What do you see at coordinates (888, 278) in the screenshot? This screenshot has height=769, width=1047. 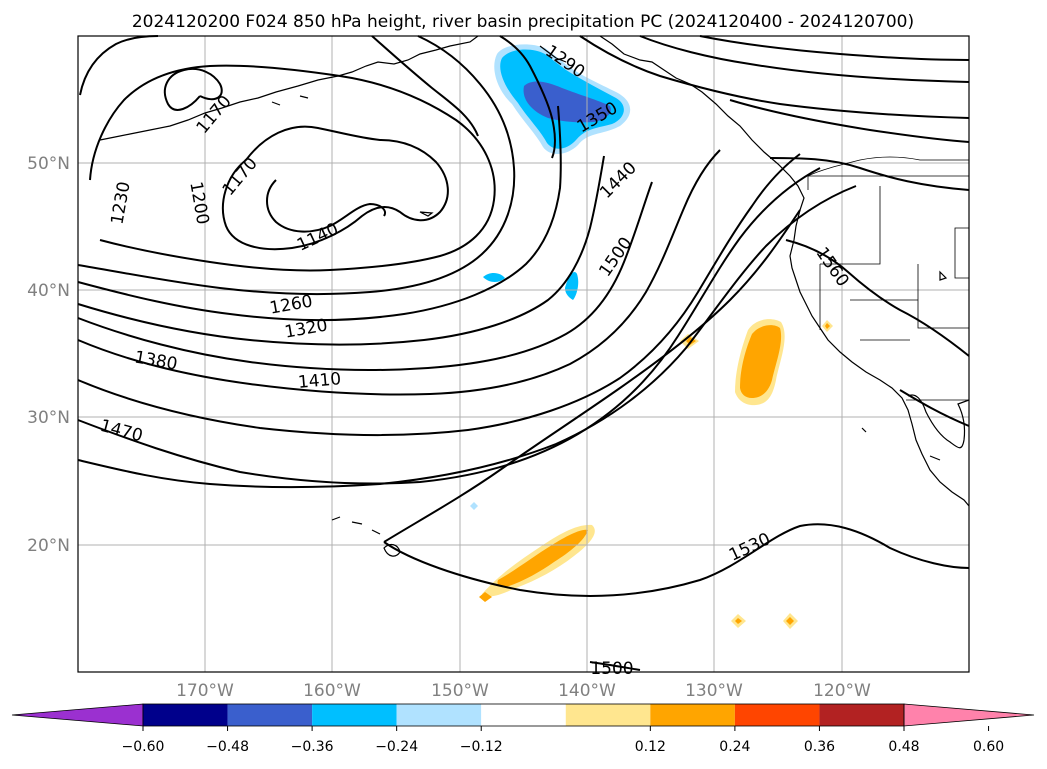 I see `borders` at bounding box center [888, 278].